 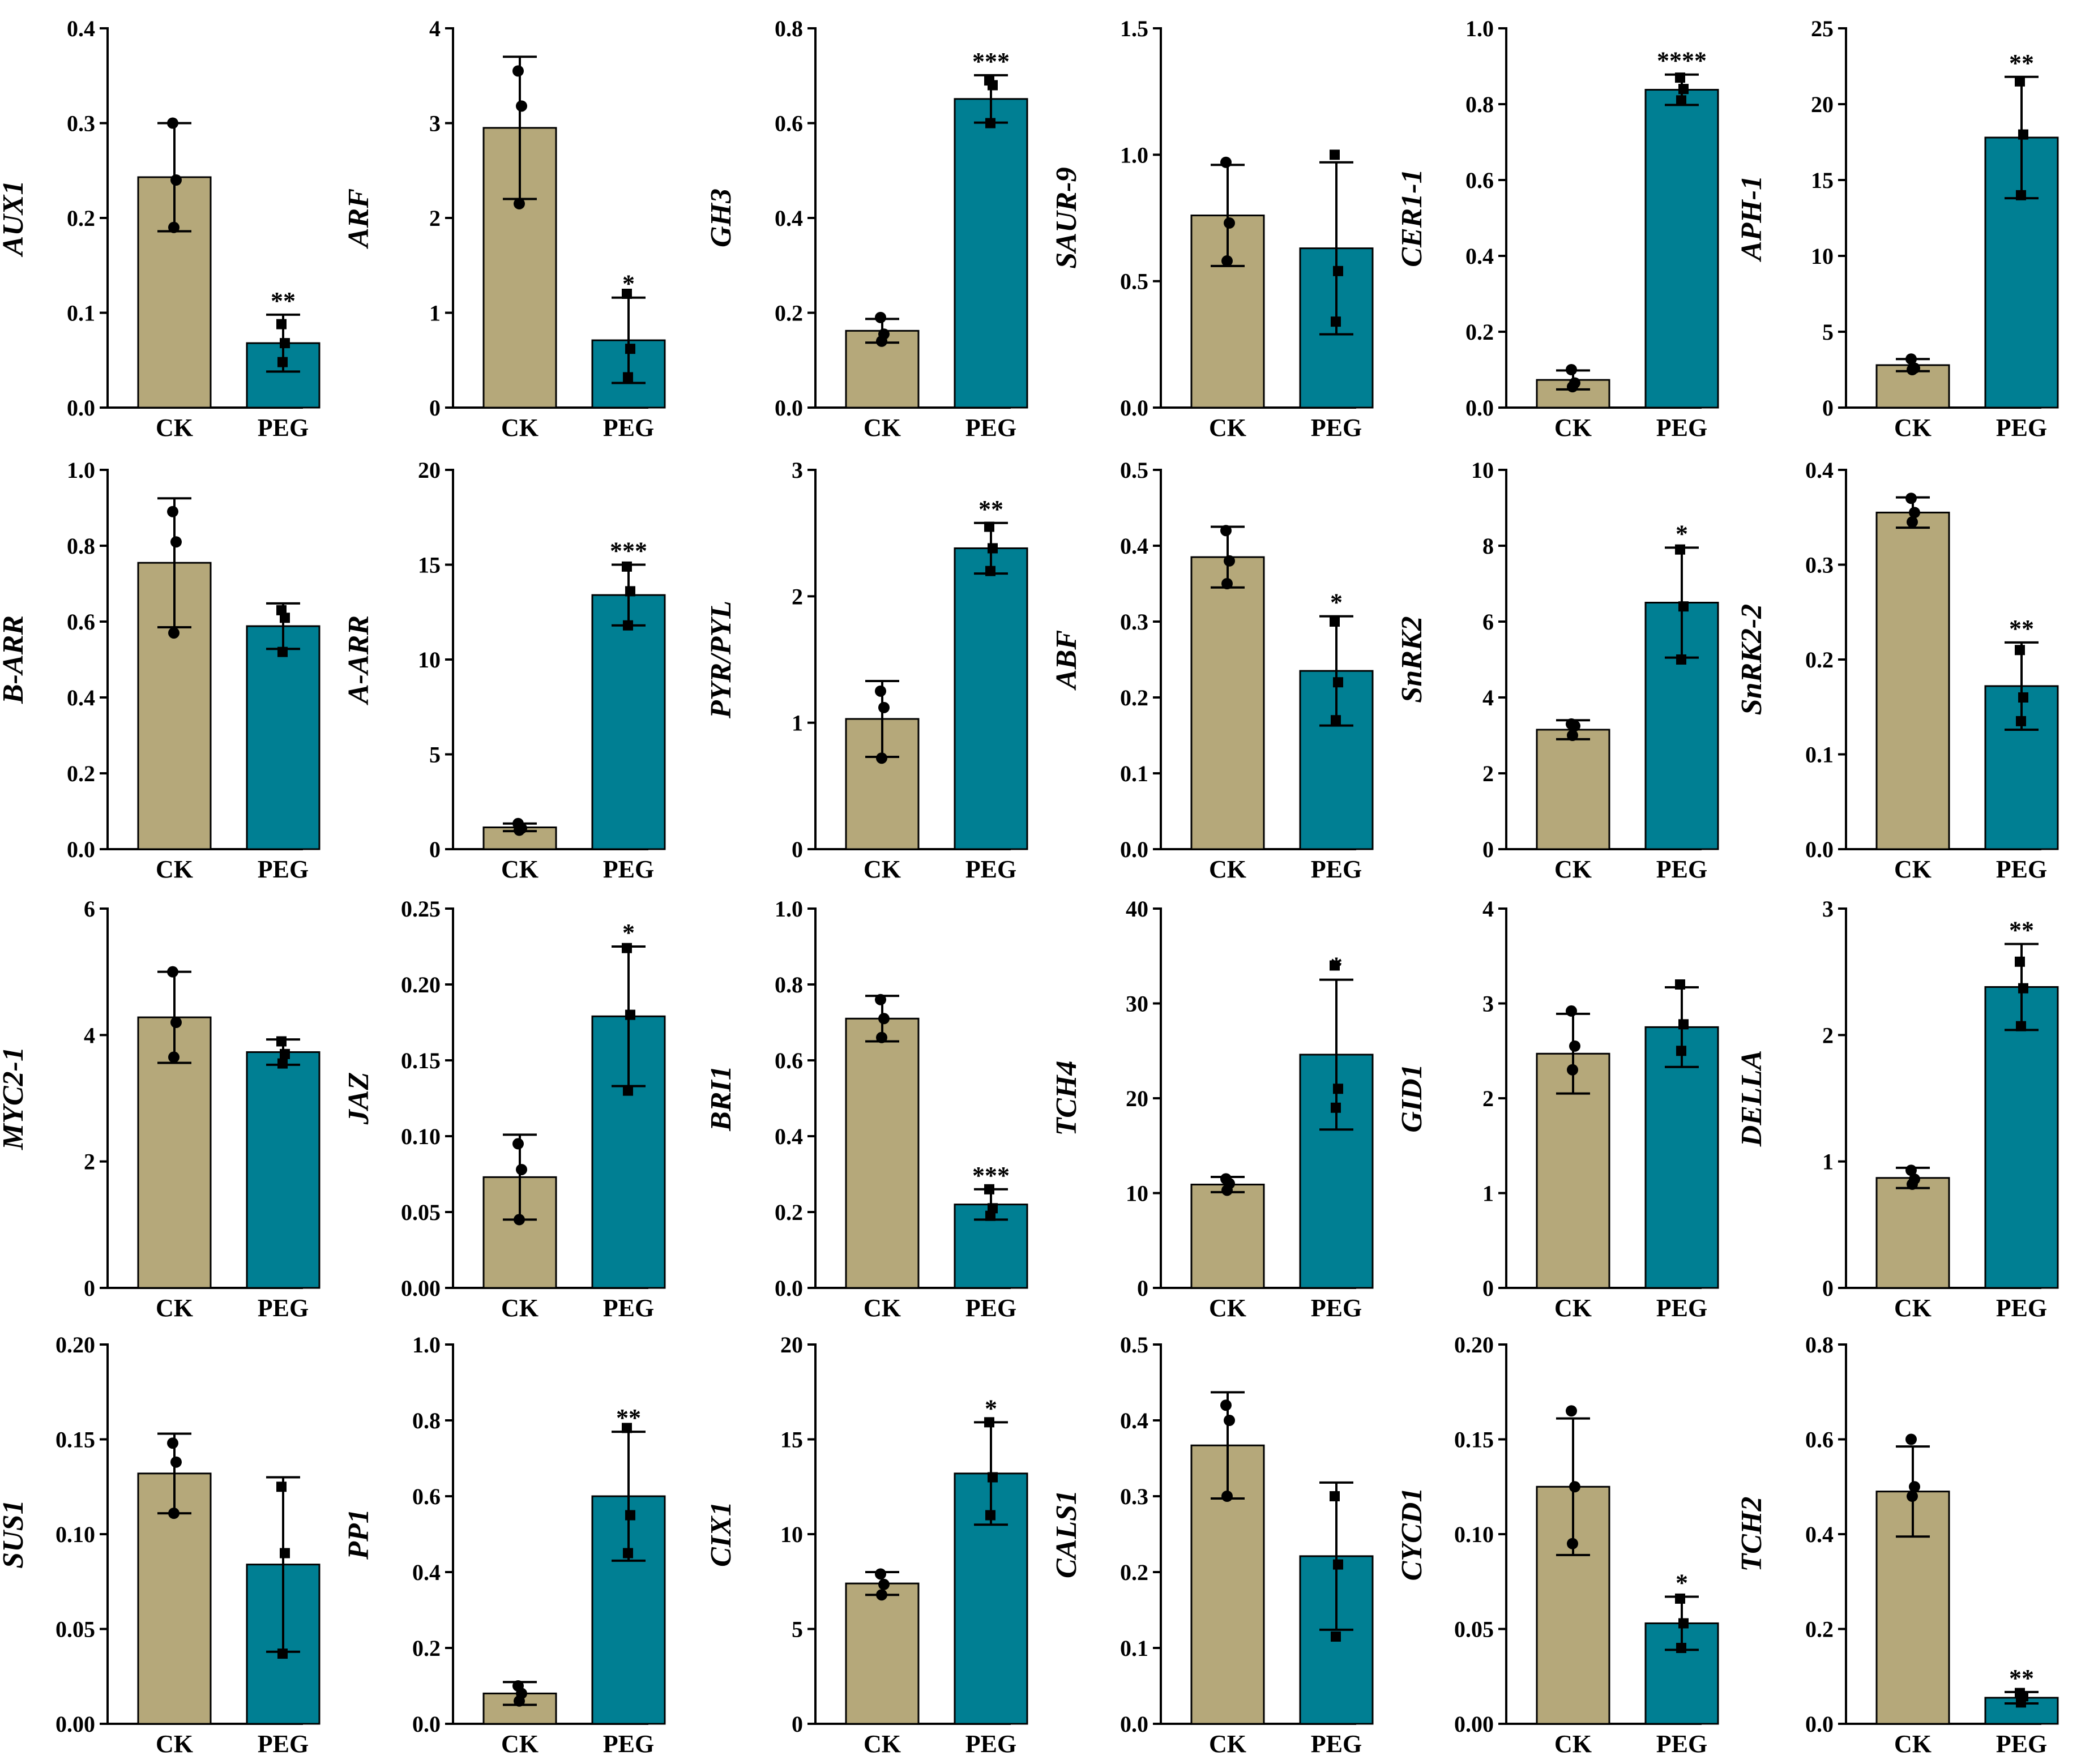 I want to click on chart-panel-pp1: 0.0 0.2 0.4 0.6 0.8 1.0 PP1 CK PEG **, so click(x=505, y=1545).